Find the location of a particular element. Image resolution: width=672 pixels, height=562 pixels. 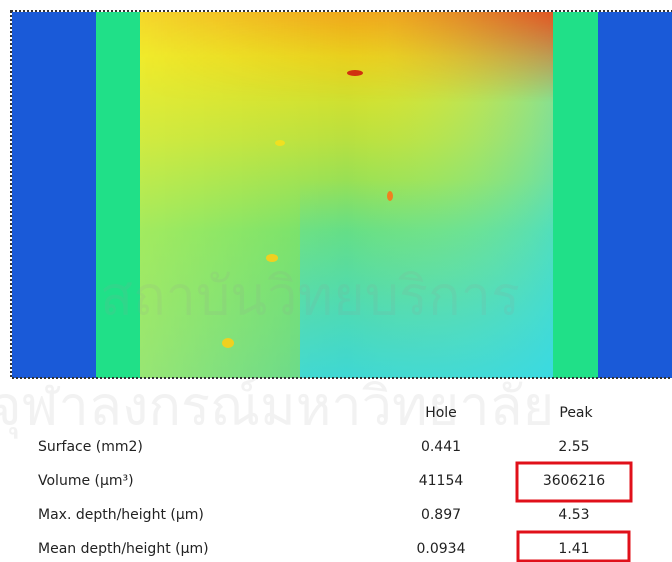

peak-value: 4.53 is located at coordinates (573, 515).